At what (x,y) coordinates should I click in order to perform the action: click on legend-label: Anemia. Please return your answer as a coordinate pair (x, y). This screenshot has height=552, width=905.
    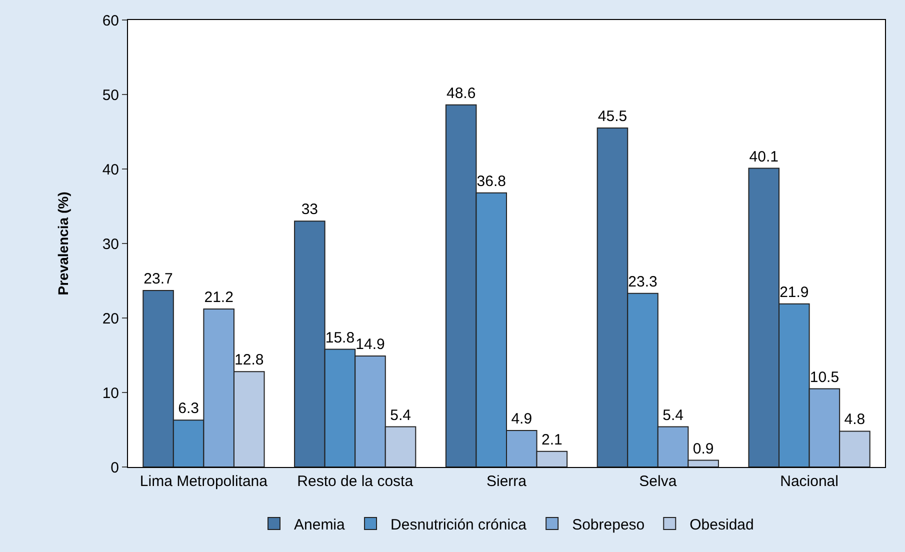
    Looking at the image, I should click on (320, 525).